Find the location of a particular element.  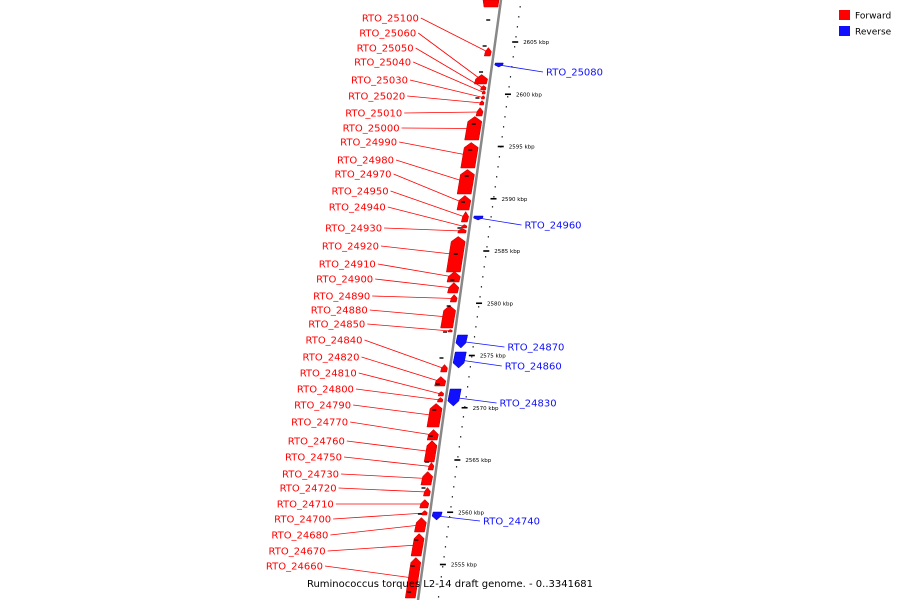

forward-gene-label: RTO_25000 is located at coordinates (371, 129).